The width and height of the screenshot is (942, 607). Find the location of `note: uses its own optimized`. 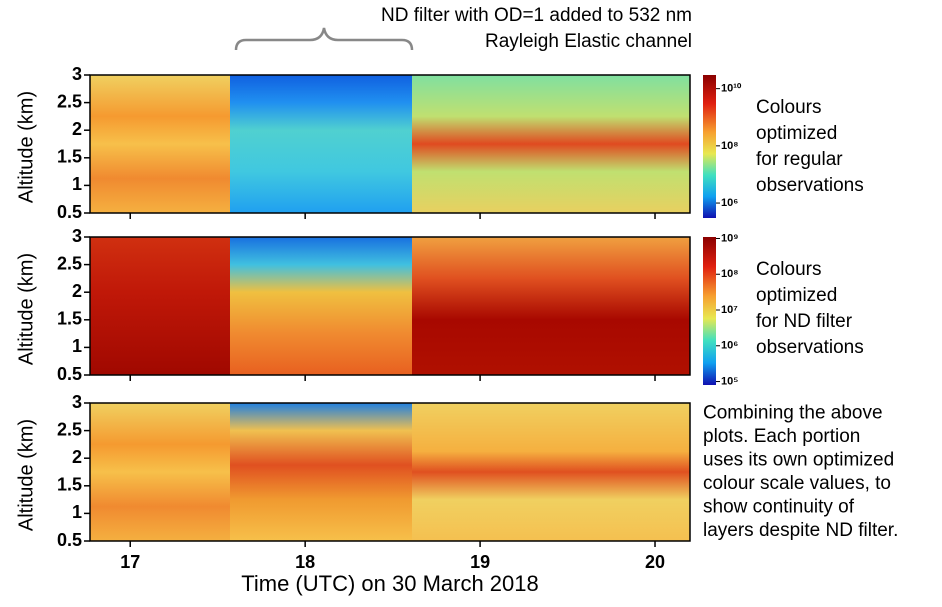

note: uses its own optimized is located at coordinates (798, 459).